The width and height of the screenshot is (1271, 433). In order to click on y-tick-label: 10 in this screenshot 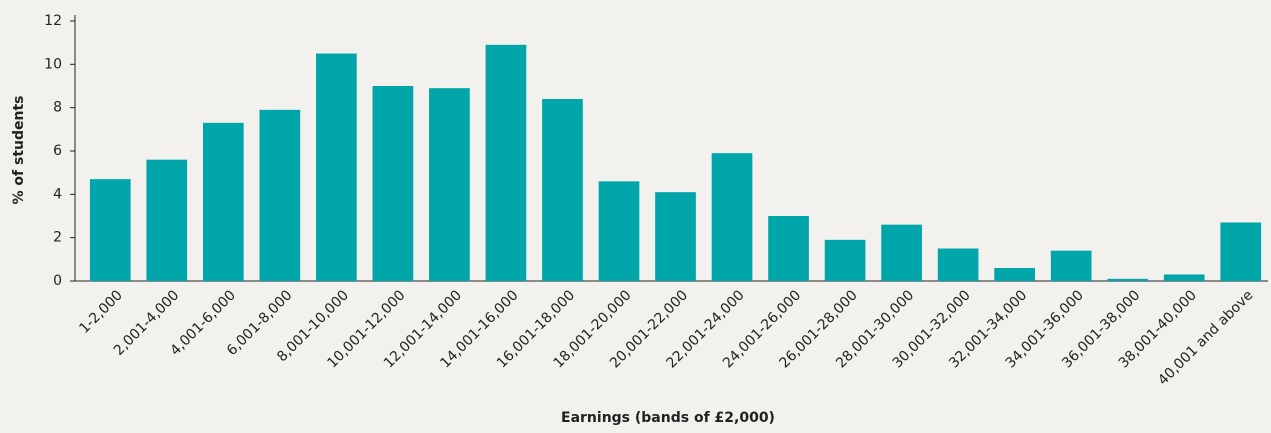, I will do `click(53, 64)`.